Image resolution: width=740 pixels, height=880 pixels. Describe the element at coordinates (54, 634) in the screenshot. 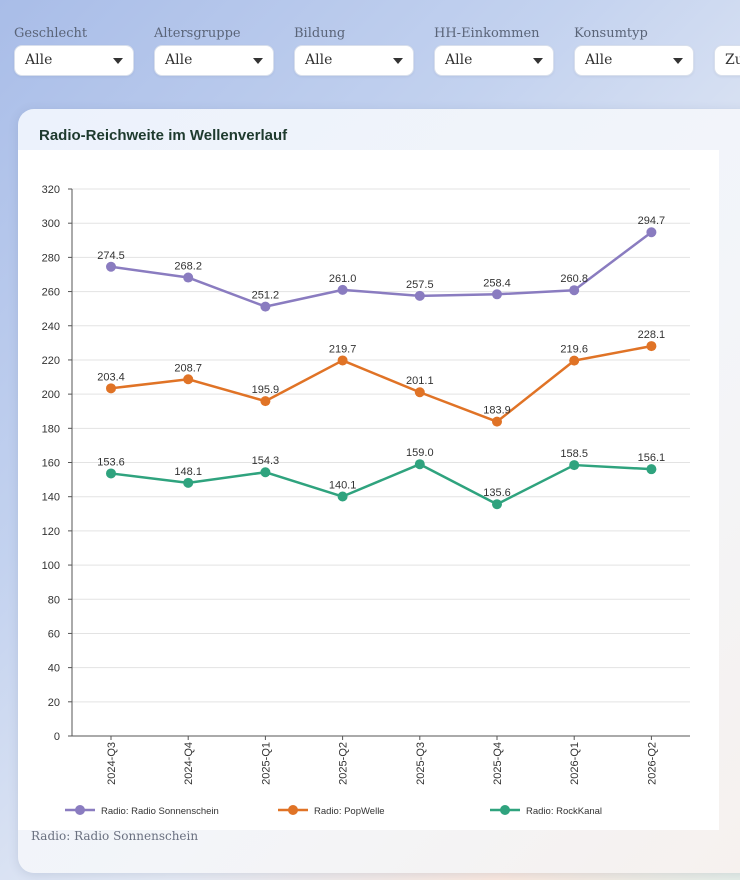

I see `y-tick-label: 60` at that location.